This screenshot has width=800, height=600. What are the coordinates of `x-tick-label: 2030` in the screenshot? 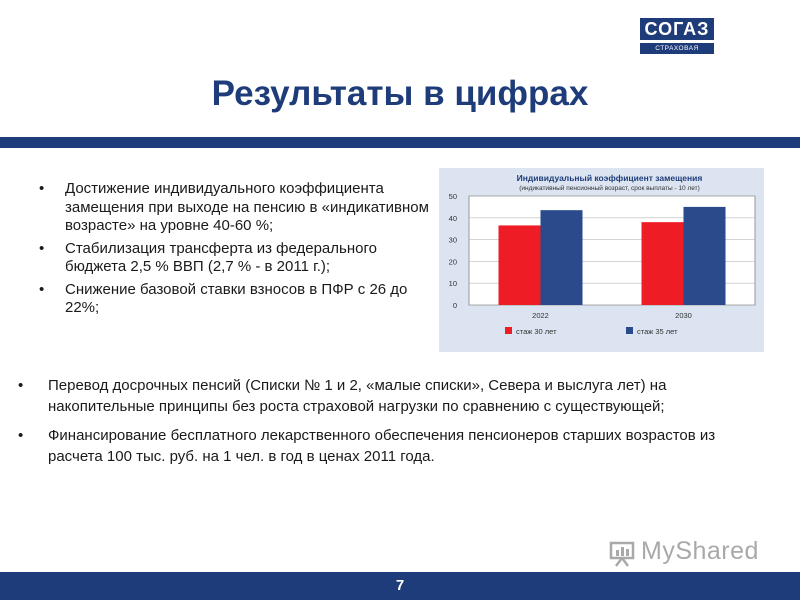 It's located at (683, 315).